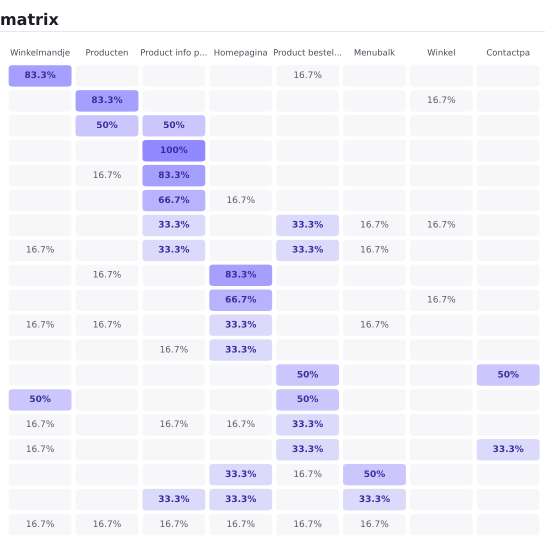  Describe the element at coordinates (174, 151) in the screenshot. I see `data-label: 100%` at that location.